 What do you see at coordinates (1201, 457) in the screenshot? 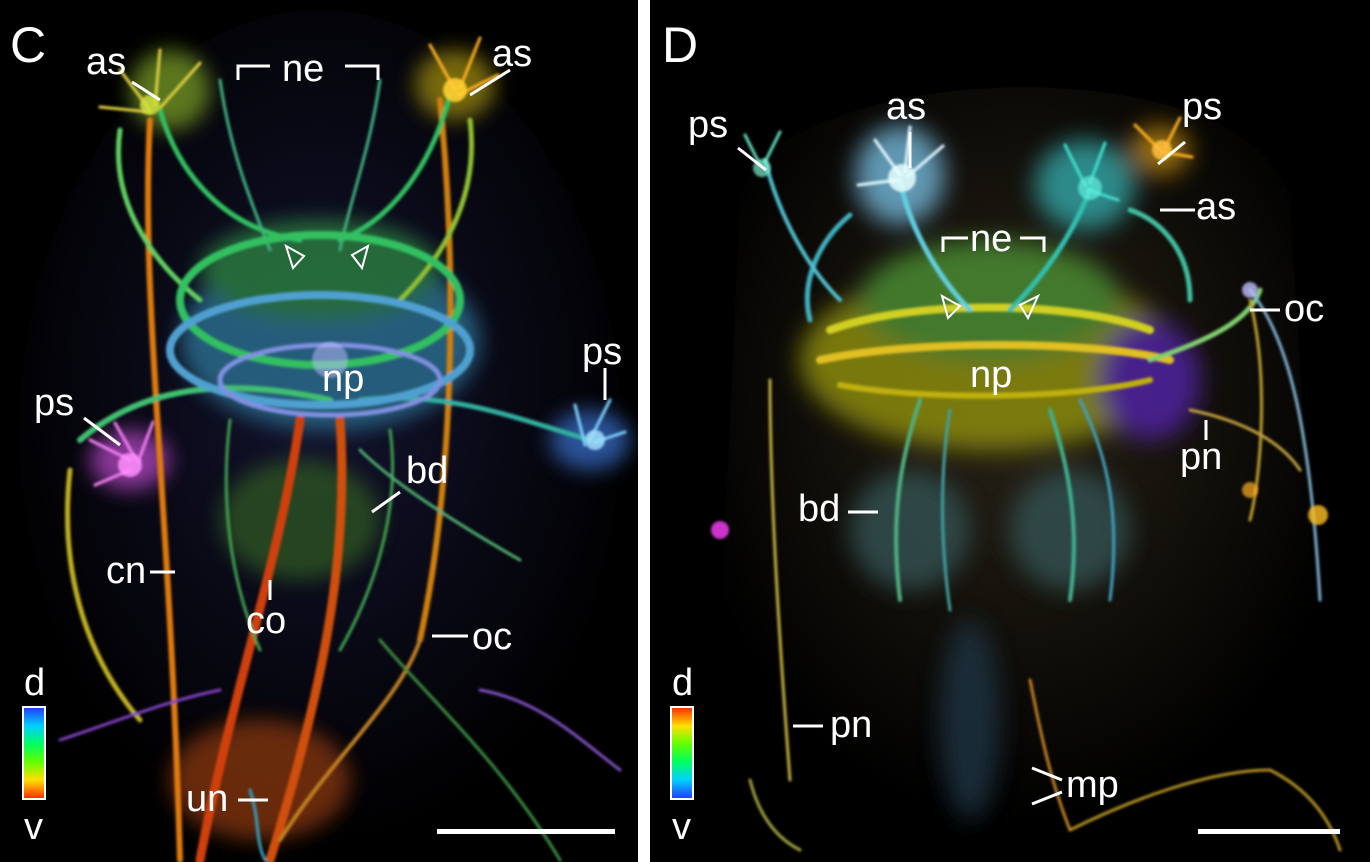
I see `label-pn-right: pn` at bounding box center [1201, 457].